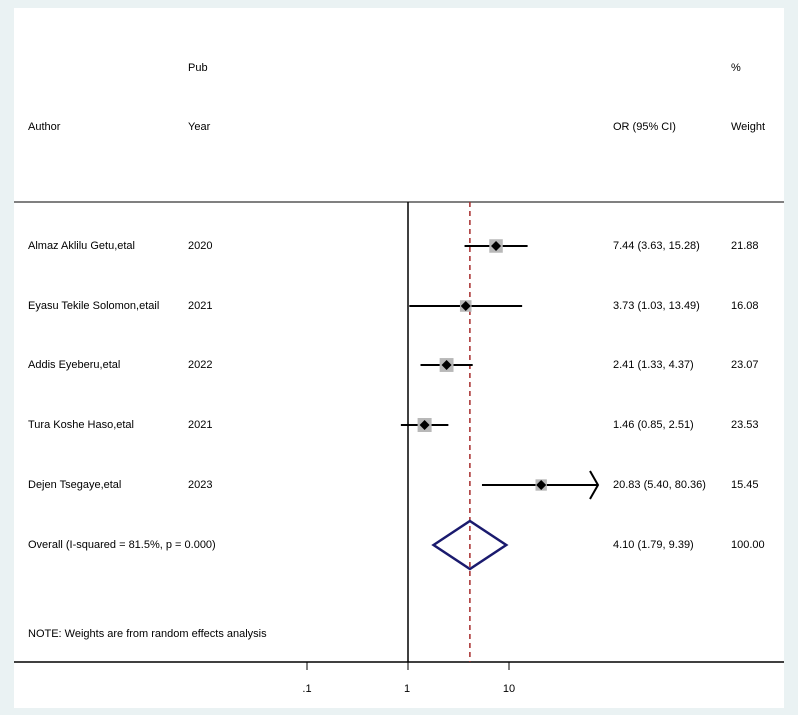 The image size is (798, 715). I want to click on study-estimate: 3.73 (1.03, 13.49), so click(656, 306).